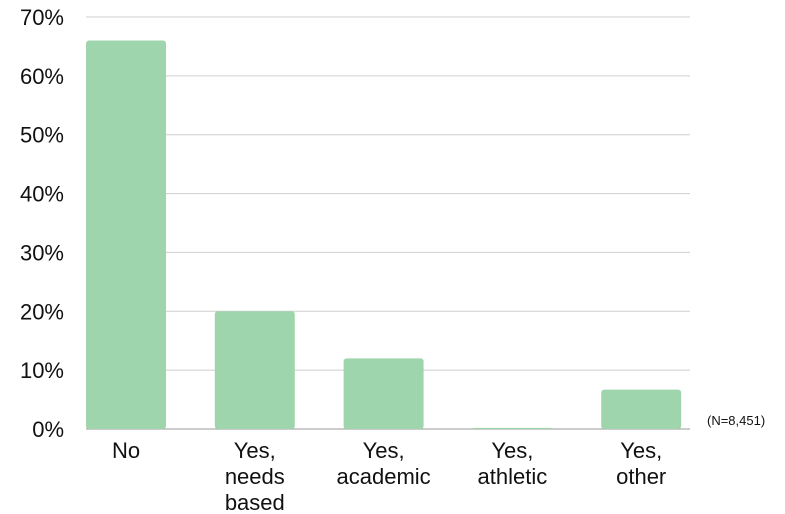 The image size is (785, 514). What do you see at coordinates (513, 463) in the screenshot?
I see `category-label: Yes, athletic` at bounding box center [513, 463].